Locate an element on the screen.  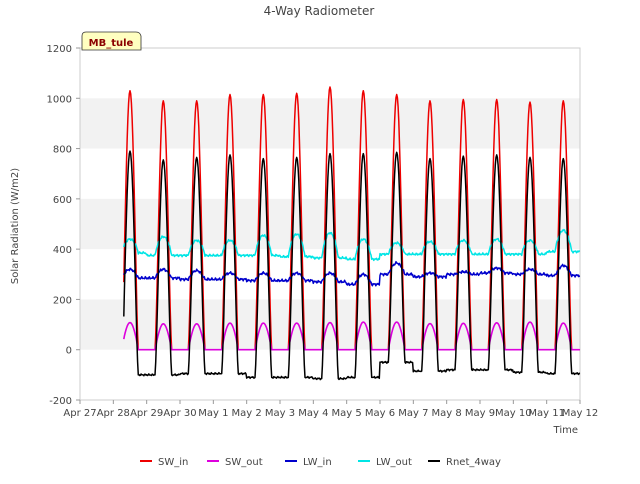
y-tick-label: 800 is located at coordinates (62, 150).